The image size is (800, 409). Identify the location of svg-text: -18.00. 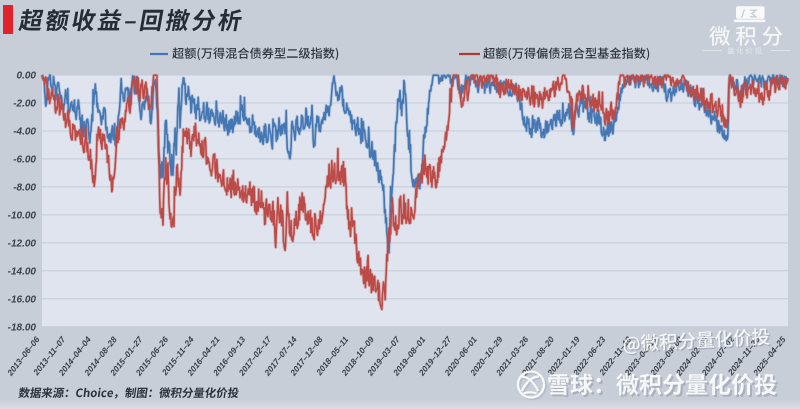
(22, 327).